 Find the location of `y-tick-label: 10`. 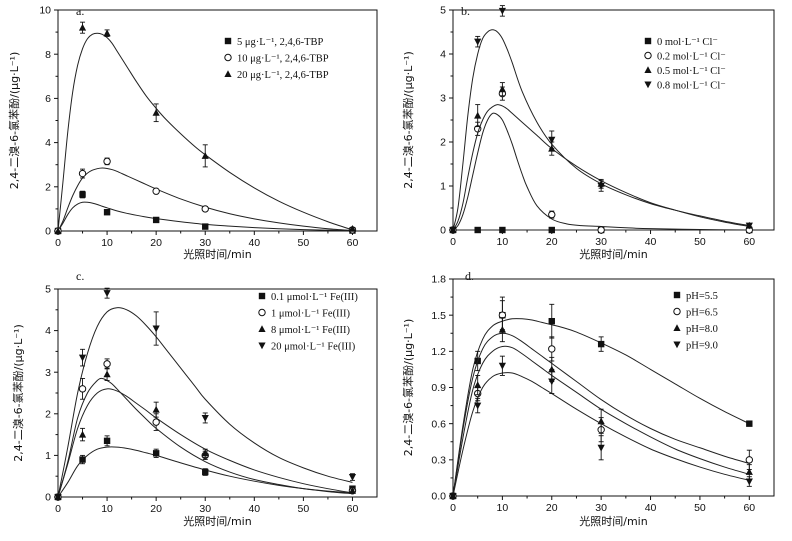

y-tick-label: 10 is located at coordinates (45, 11).